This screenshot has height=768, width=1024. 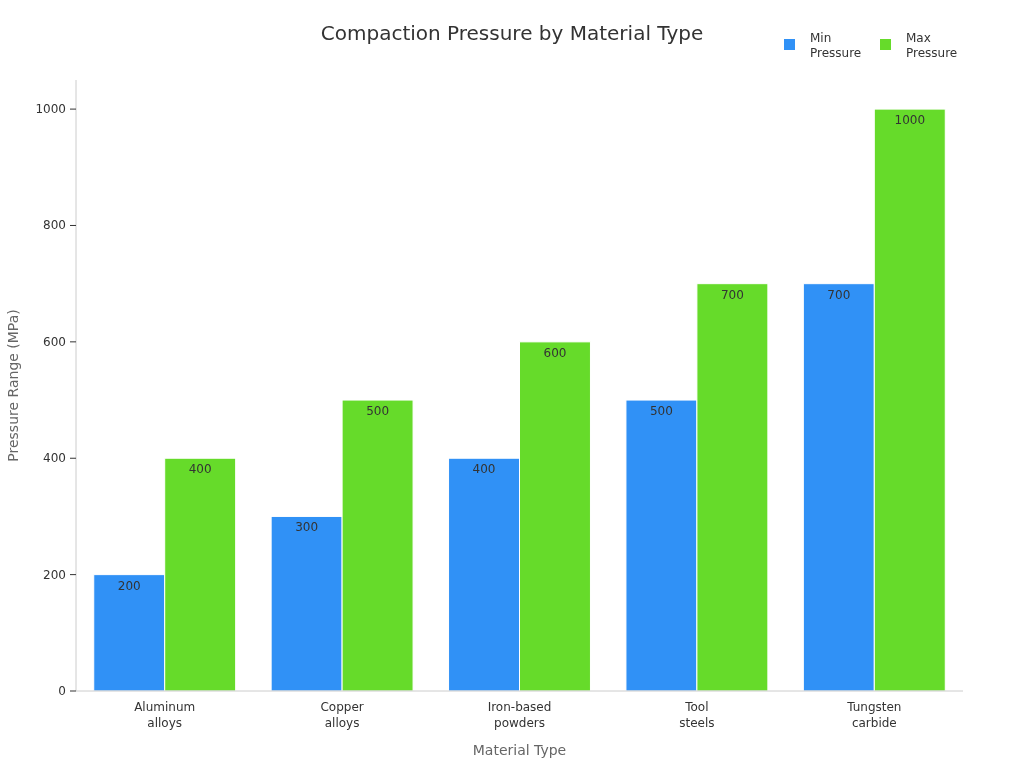 What do you see at coordinates (54, 574) in the screenshot?
I see `y-tick-label: 200` at bounding box center [54, 574].